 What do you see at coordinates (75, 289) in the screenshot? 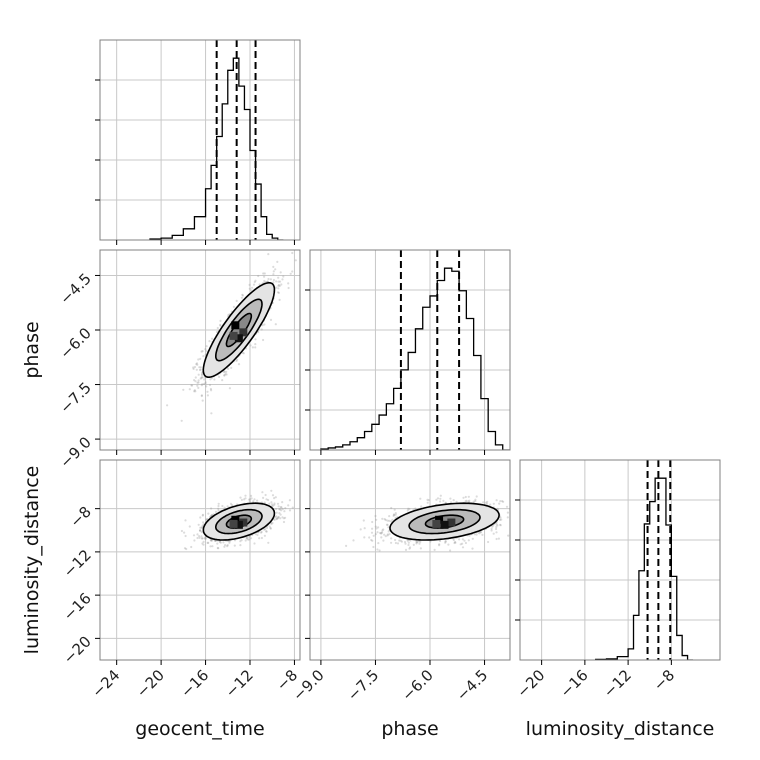
I see `y-tick-label: −4.5` at bounding box center [75, 289].